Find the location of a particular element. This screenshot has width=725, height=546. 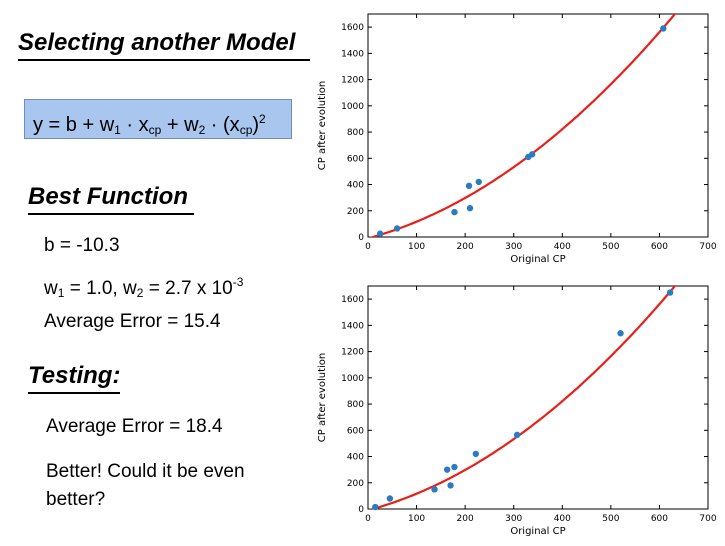

w-text: = 2.7 x 10 is located at coordinates (188, 288).